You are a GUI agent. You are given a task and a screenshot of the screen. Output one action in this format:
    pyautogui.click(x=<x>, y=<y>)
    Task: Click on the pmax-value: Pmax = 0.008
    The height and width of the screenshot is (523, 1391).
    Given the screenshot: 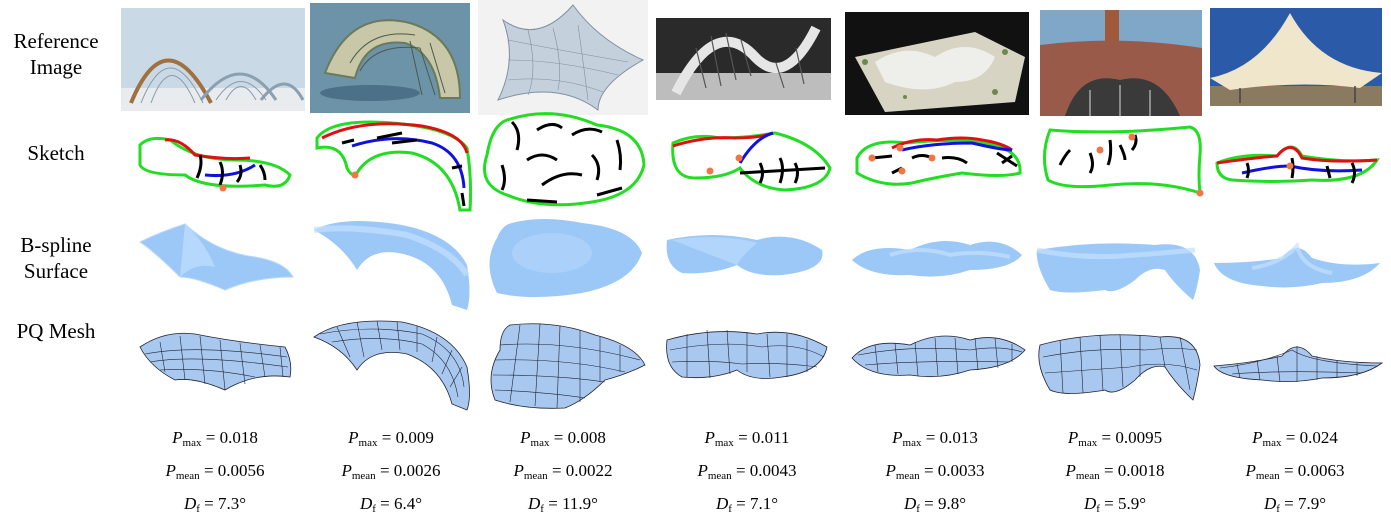 What is the action you would take?
    pyautogui.click(x=563, y=438)
    